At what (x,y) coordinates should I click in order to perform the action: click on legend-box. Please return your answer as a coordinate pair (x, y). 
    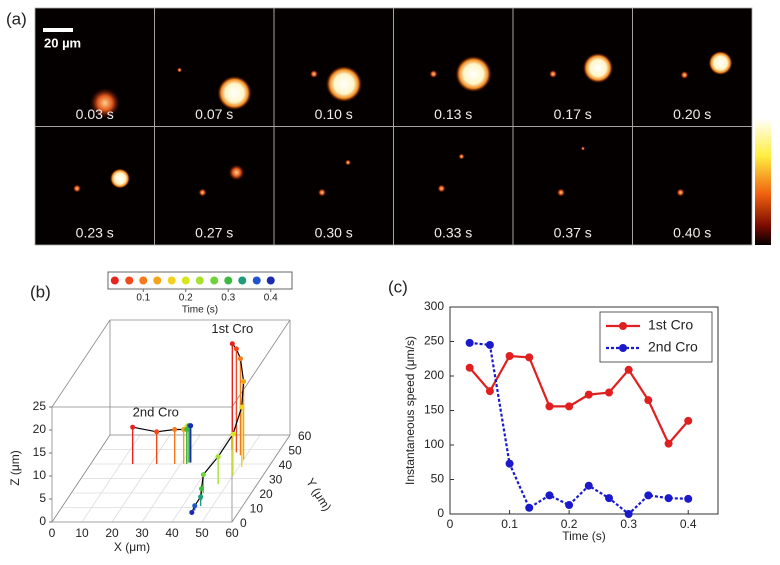
    Looking at the image, I should click on (656, 337).